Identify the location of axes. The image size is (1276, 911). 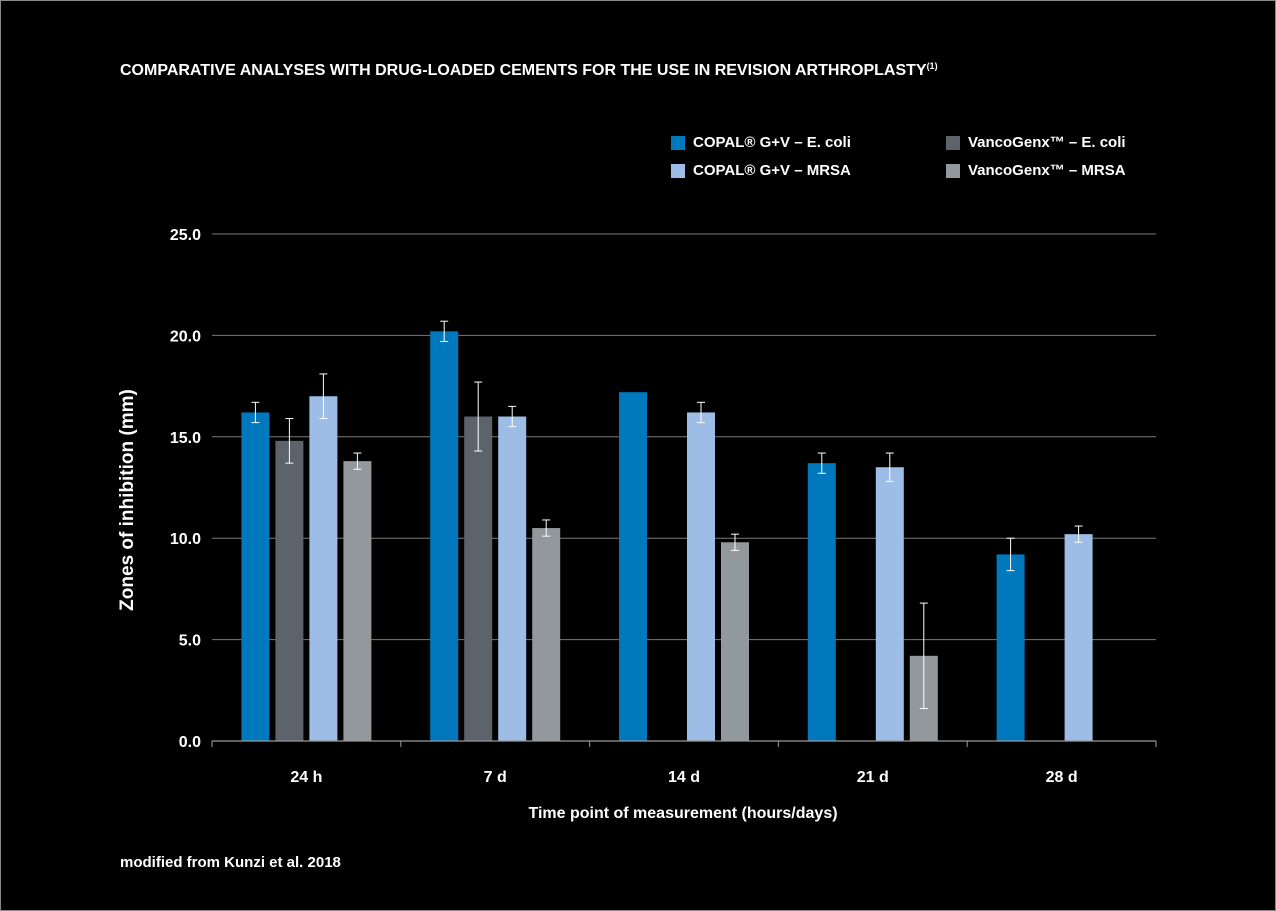
(684, 743).